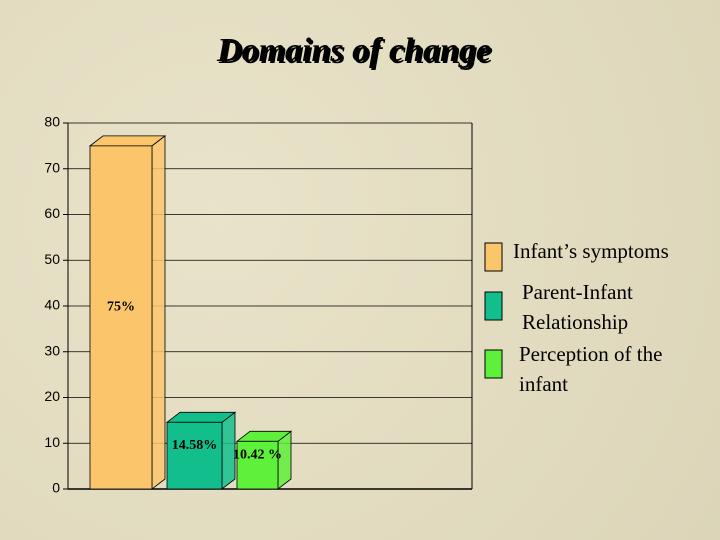  I want to click on y-tick-label: 60, so click(52, 213).